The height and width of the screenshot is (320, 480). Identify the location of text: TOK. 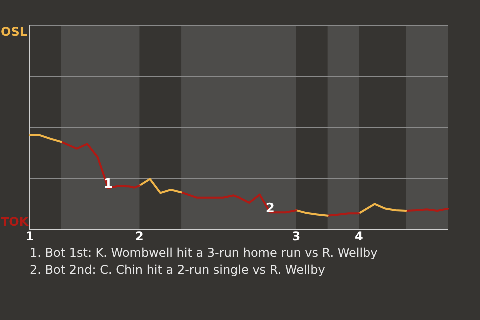
(15, 222).